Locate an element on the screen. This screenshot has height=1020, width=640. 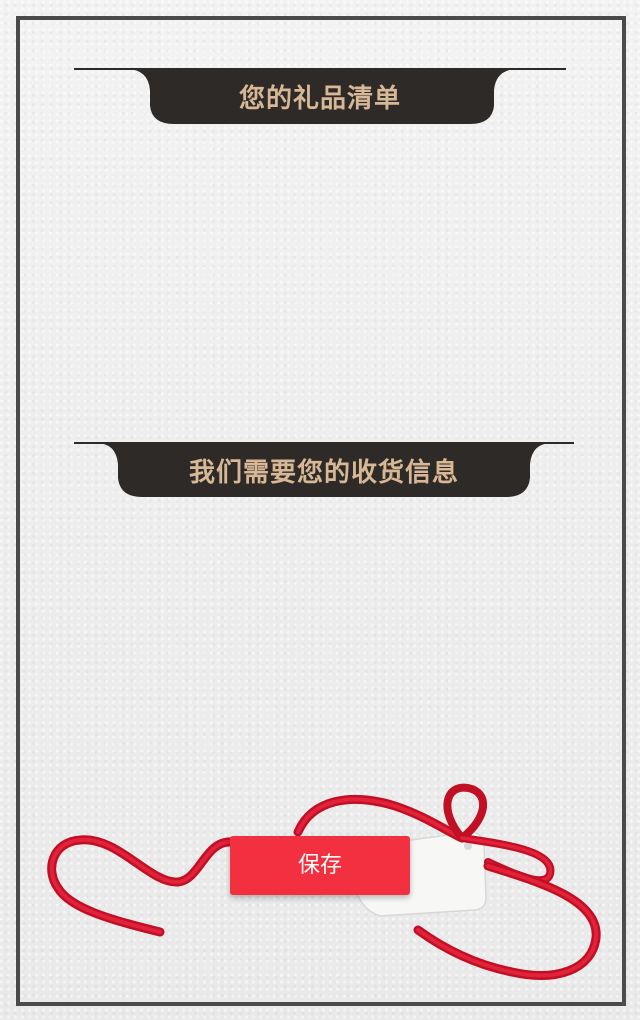
gift-list-title: 您的礼品清单 is located at coordinates (319, 99).